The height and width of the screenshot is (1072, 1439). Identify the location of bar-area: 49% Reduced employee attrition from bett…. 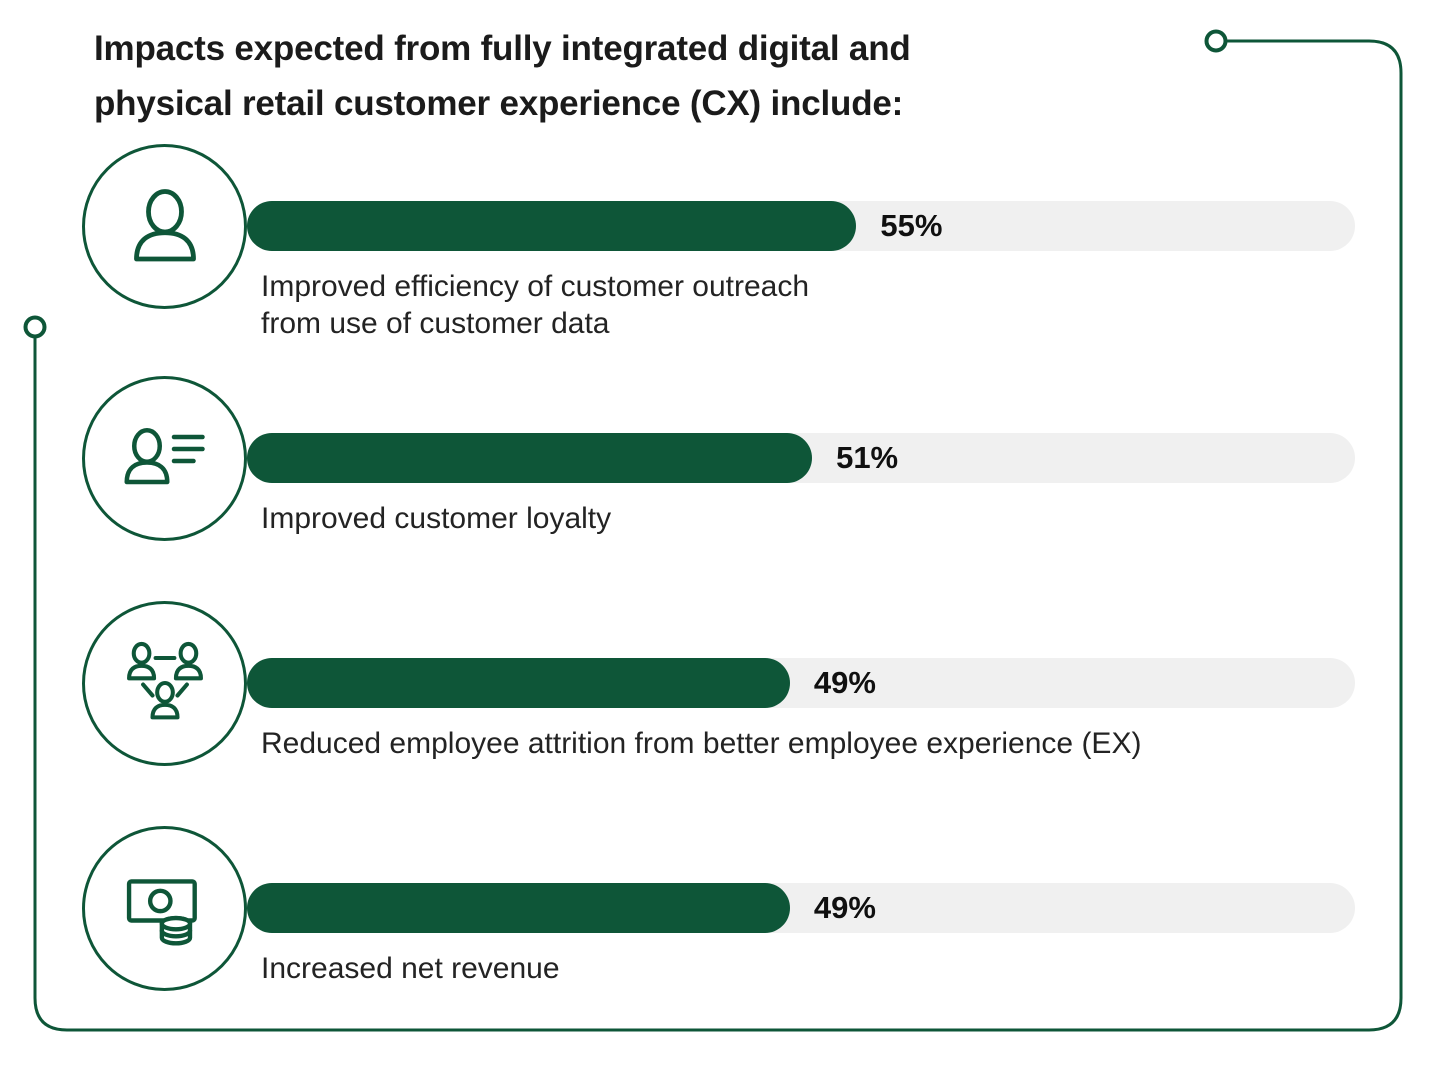
(801, 682).